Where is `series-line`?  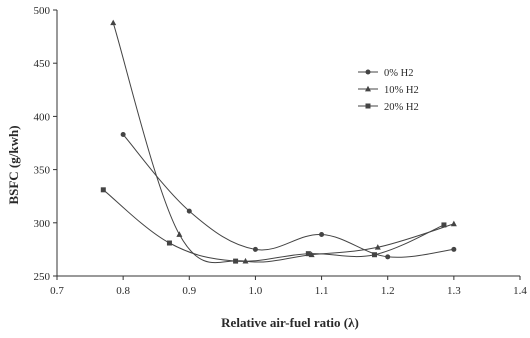
series-line is located at coordinates (273, 225).